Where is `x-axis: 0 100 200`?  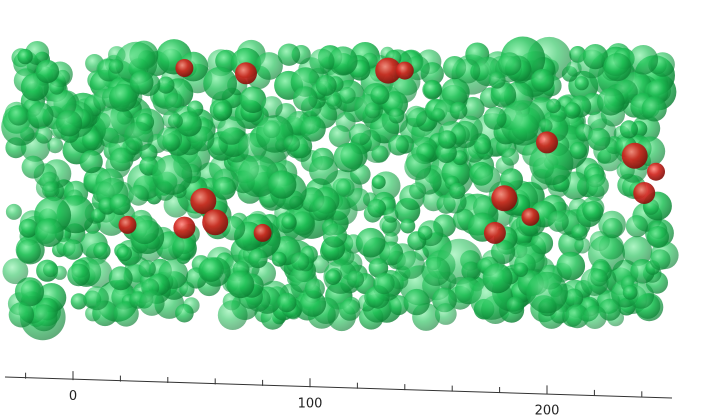
x-axis: 0 100 200 is located at coordinates (338, 394).